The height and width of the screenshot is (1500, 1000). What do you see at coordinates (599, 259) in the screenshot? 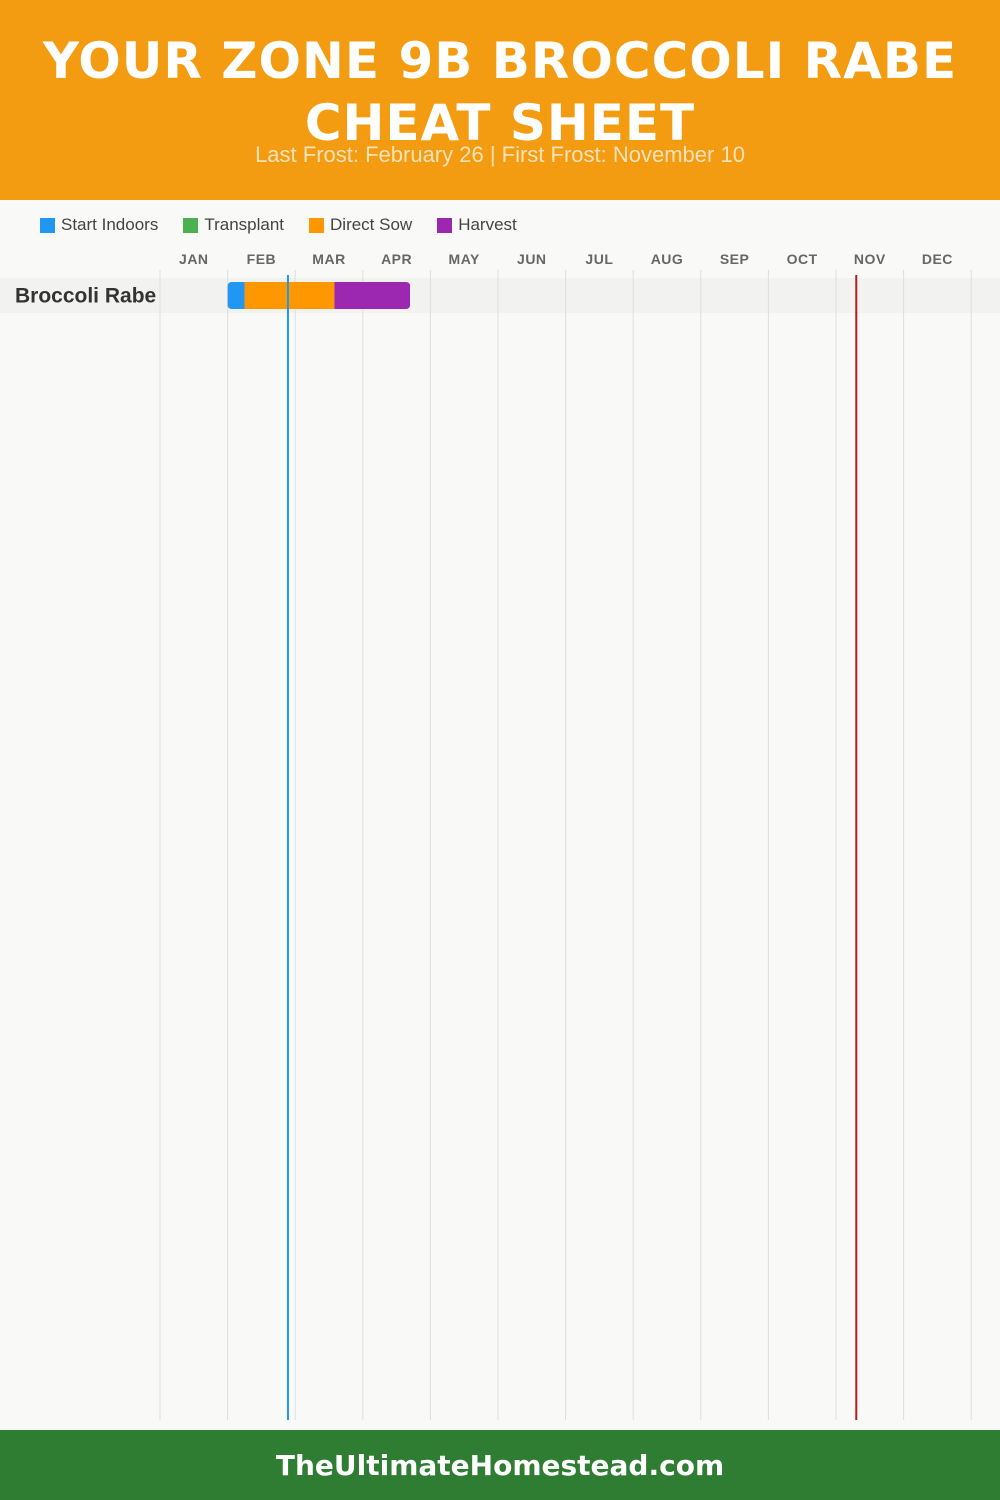
I see `month-label: JUL` at bounding box center [599, 259].